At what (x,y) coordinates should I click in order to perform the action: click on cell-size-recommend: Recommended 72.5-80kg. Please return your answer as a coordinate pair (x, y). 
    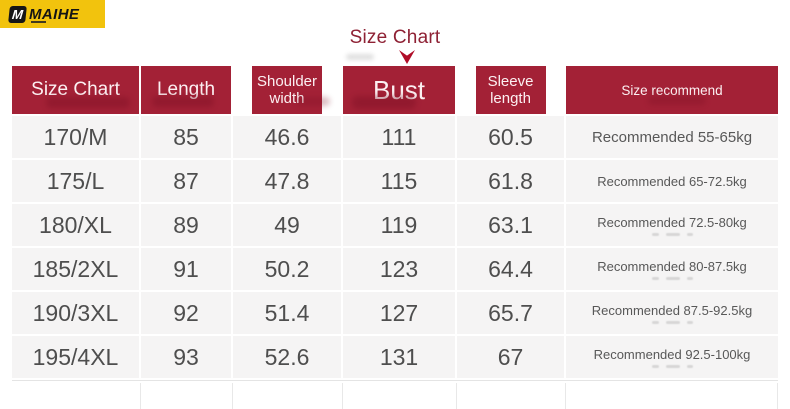
    Looking at the image, I should click on (672, 225).